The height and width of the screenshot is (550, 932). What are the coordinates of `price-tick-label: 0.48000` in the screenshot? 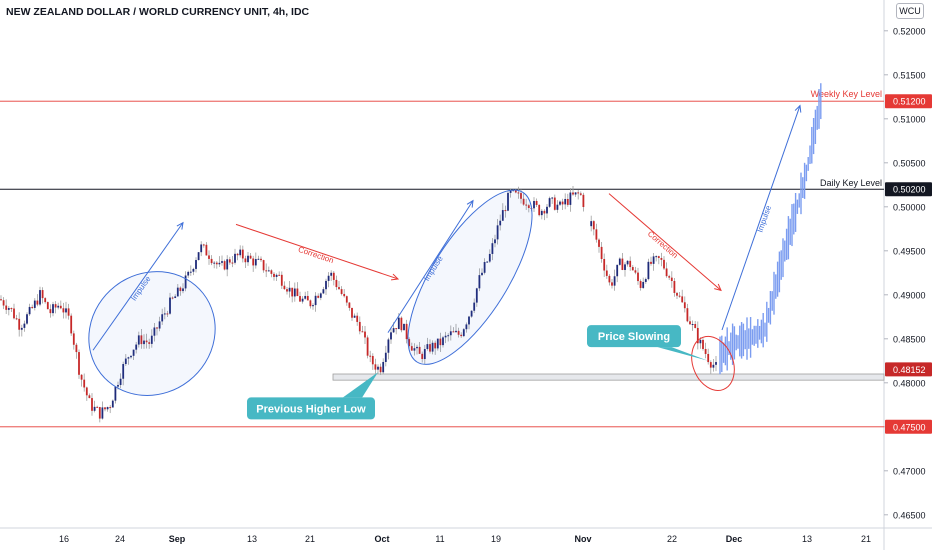 It's located at (909, 383).